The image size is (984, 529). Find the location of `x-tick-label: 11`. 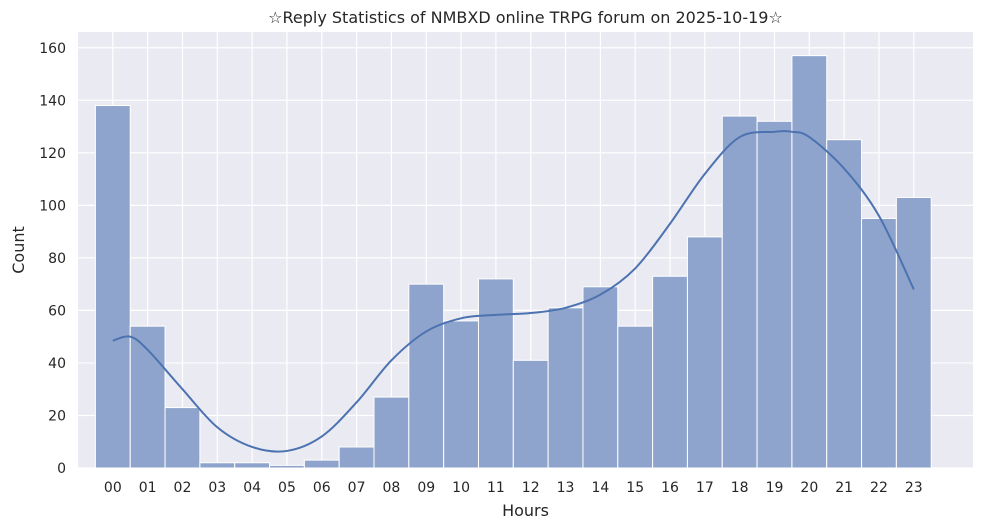

x-tick-label: 11 is located at coordinates (496, 488).